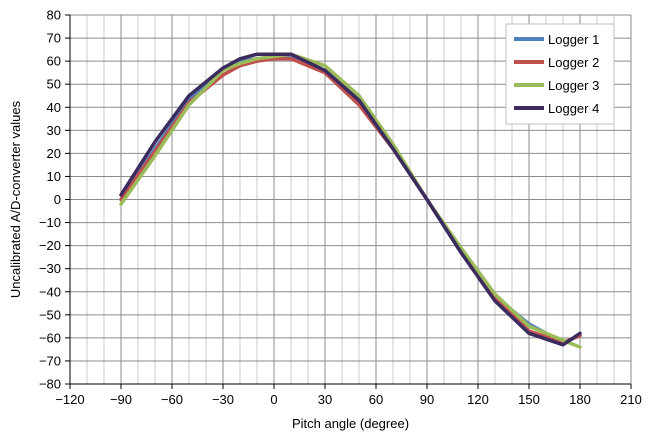  Describe the element at coordinates (121, 399) in the screenshot. I see `x-tick-label: −90` at that location.